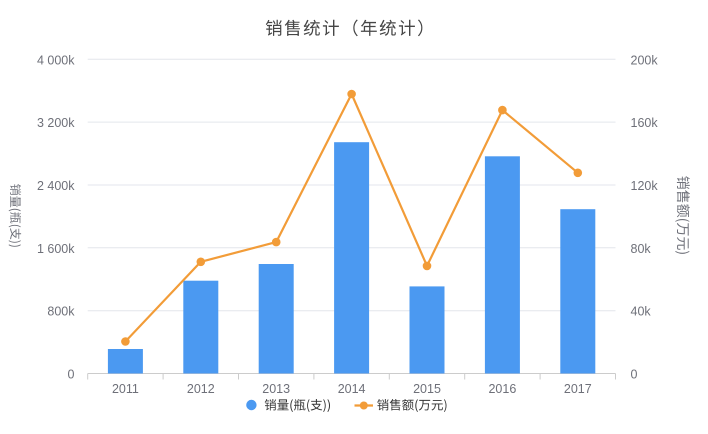 This screenshot has width=708, height=434. Describe the element at coordinates (56, 123) in the screenshot. I see `svg-text: 3 200k` at that location.